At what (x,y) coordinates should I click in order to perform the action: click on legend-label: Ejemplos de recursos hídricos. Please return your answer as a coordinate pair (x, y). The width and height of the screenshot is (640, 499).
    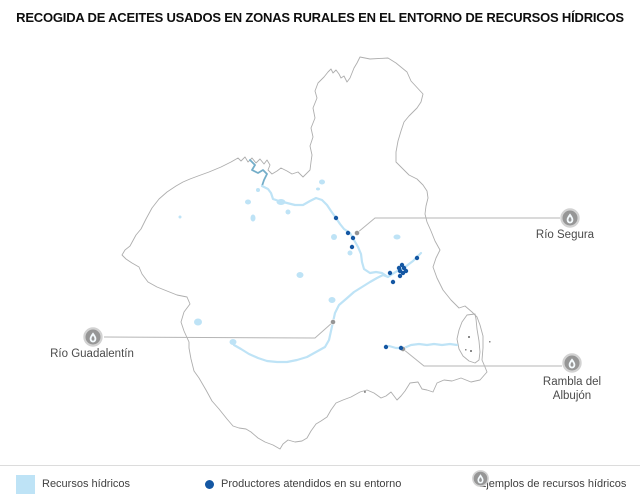
    Looking at the image, I should click on (553, 484).